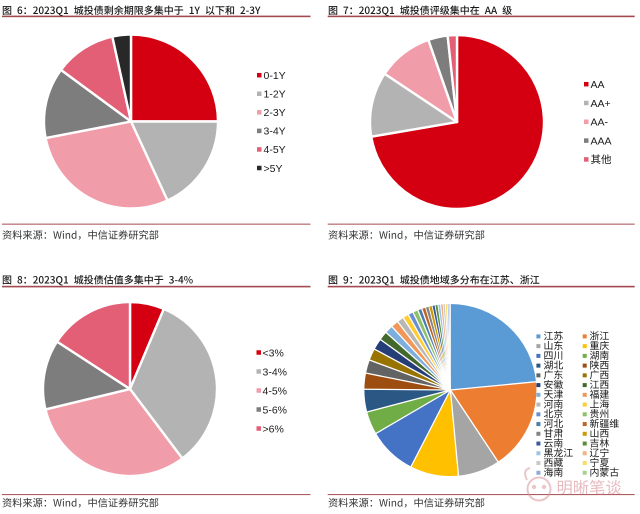  What do you see at coordinates (275, 132) in the screenshot?
I see `svg-text: 3-4Y` at bounding box center [275, 132].